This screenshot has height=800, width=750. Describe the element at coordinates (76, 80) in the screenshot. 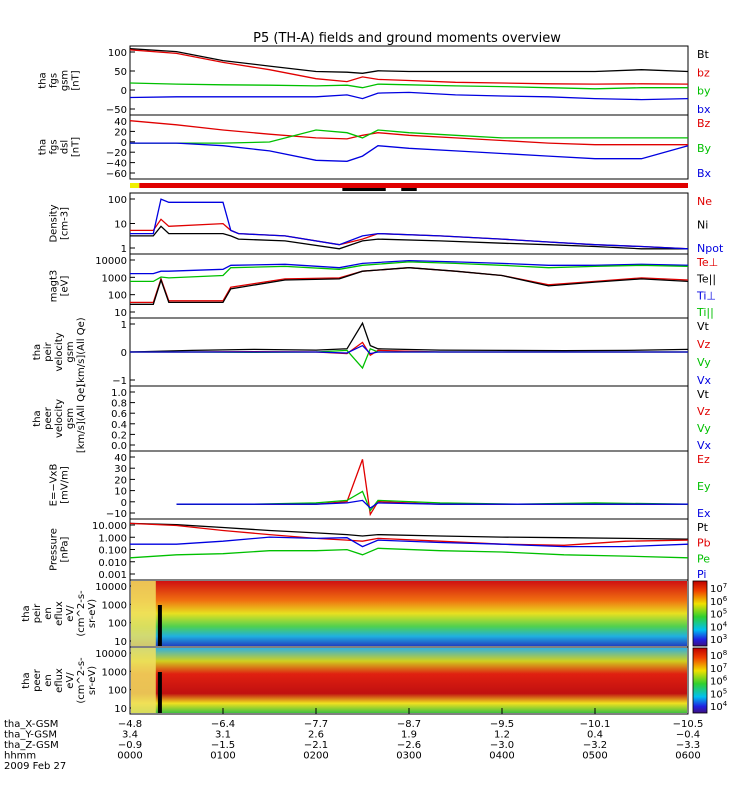

I see `y-axis-label: [nT]` at that location.